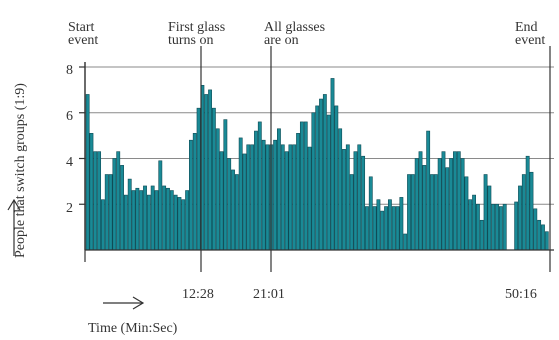 The width and height of the screenshot is (559, 340). What do you see at coordinates (14, 227) in the screenshot?
I see `up-arrow-icon` at bounding box center [14, 227].